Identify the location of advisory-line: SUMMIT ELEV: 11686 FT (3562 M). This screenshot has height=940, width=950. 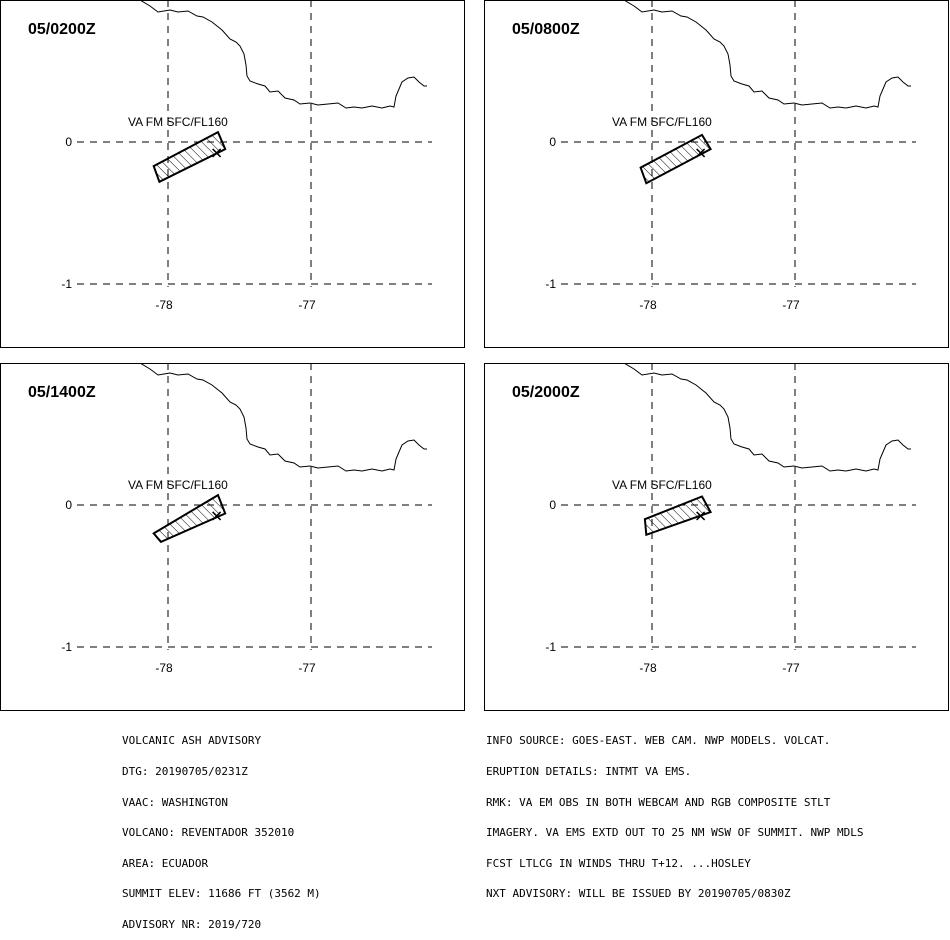
(221, 894).